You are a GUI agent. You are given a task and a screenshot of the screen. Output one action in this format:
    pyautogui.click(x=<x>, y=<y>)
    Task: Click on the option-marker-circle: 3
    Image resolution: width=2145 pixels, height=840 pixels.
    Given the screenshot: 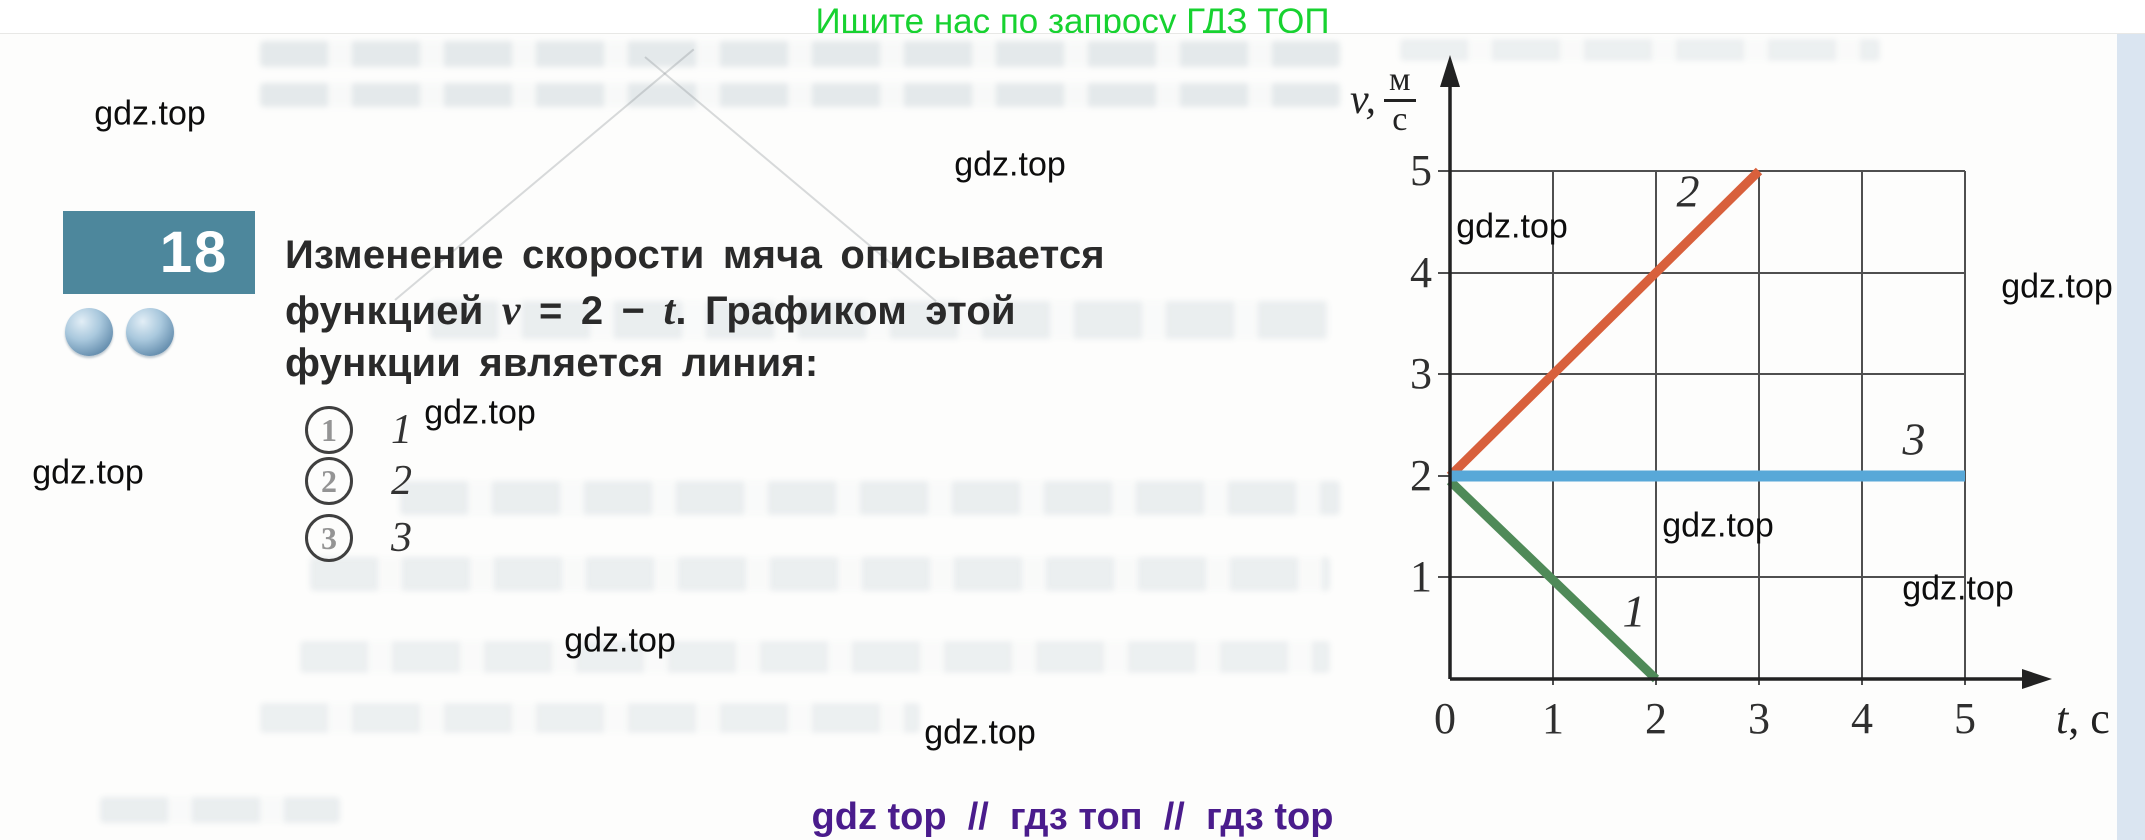 What is the action you would take?
    pyautogui.click(x=329, y=538)
    